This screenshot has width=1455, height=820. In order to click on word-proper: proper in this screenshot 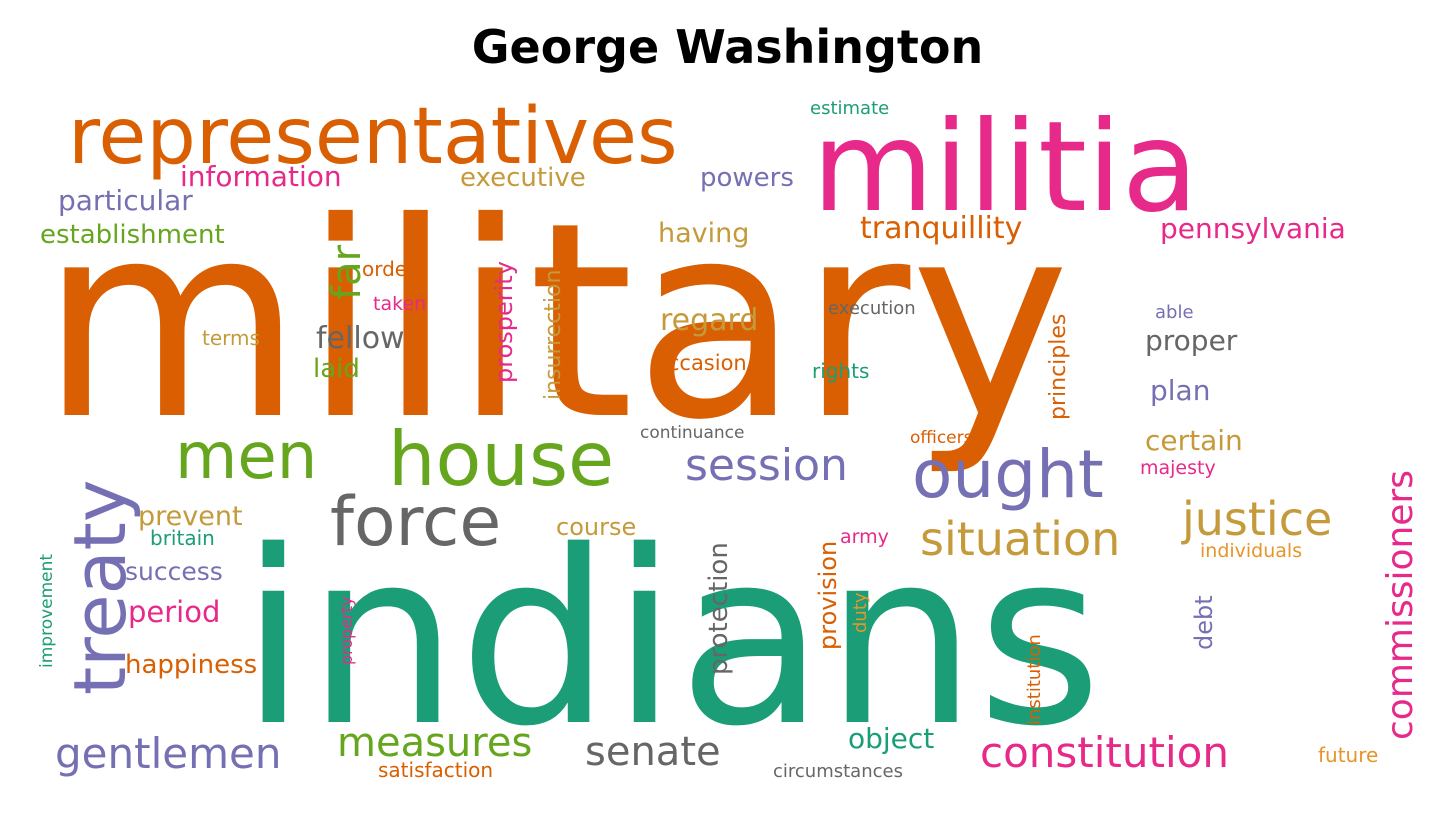, I will do `click(1191, 340)`.